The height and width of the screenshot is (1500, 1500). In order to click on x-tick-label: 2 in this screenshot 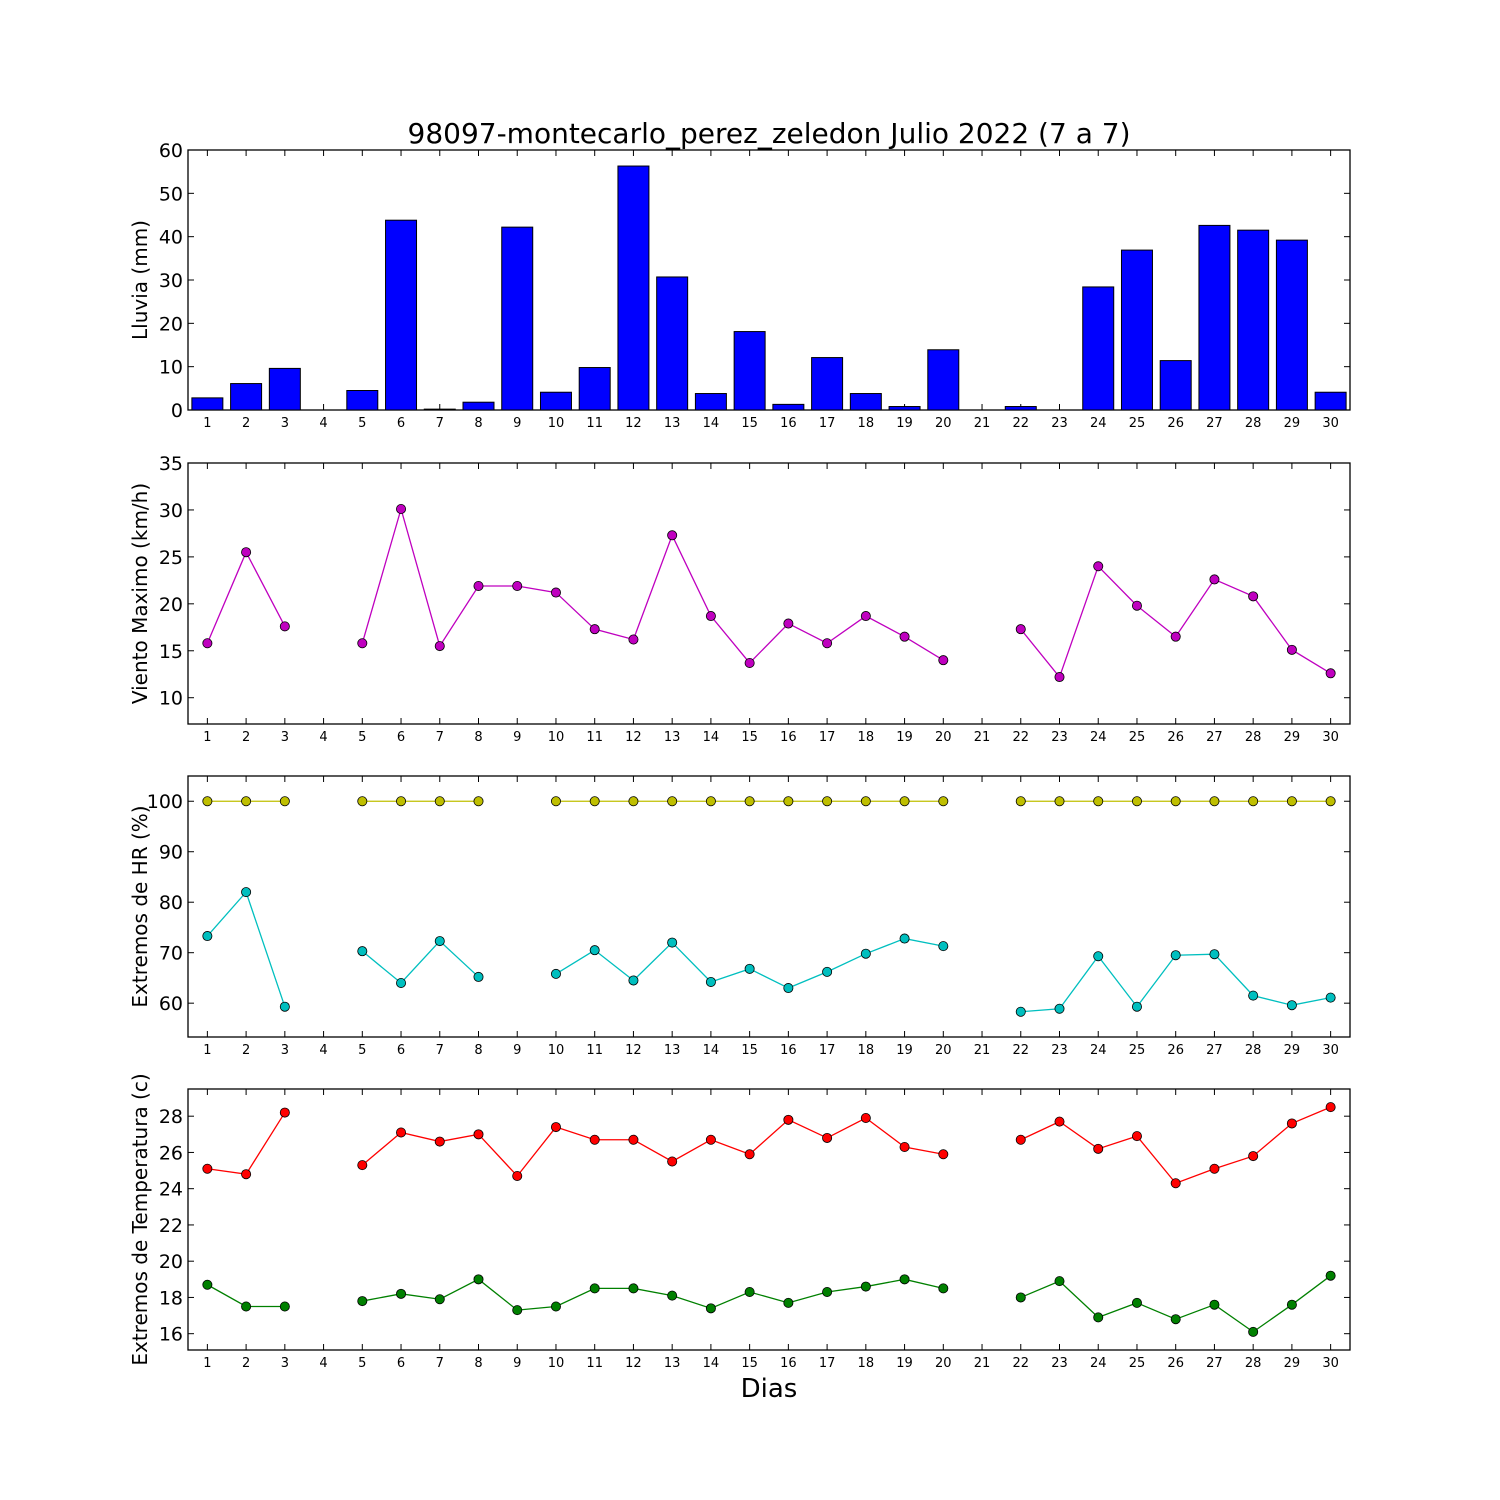, I will do `click(246, 1363)`.